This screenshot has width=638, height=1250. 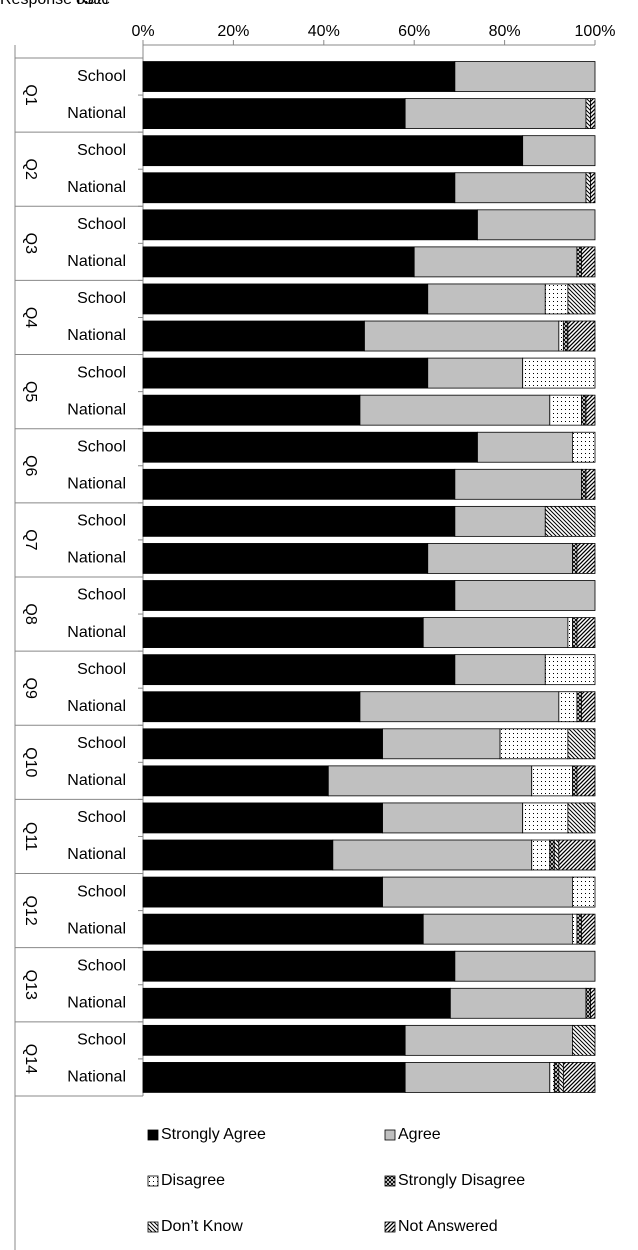 What do you see at coordinates (595, 31) in the screenshot?
I see `x-tick-label: 100%` at bounding box center [595, 31].